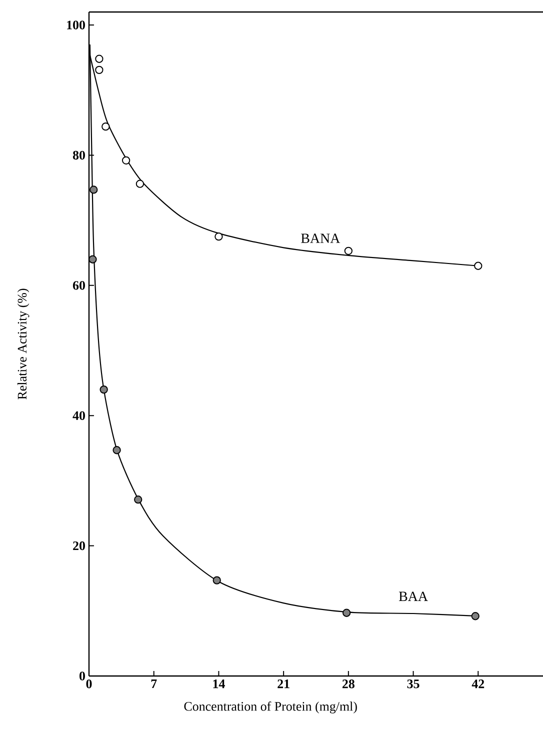  I want to click on x-tick-label: 42, so click(478, 684).